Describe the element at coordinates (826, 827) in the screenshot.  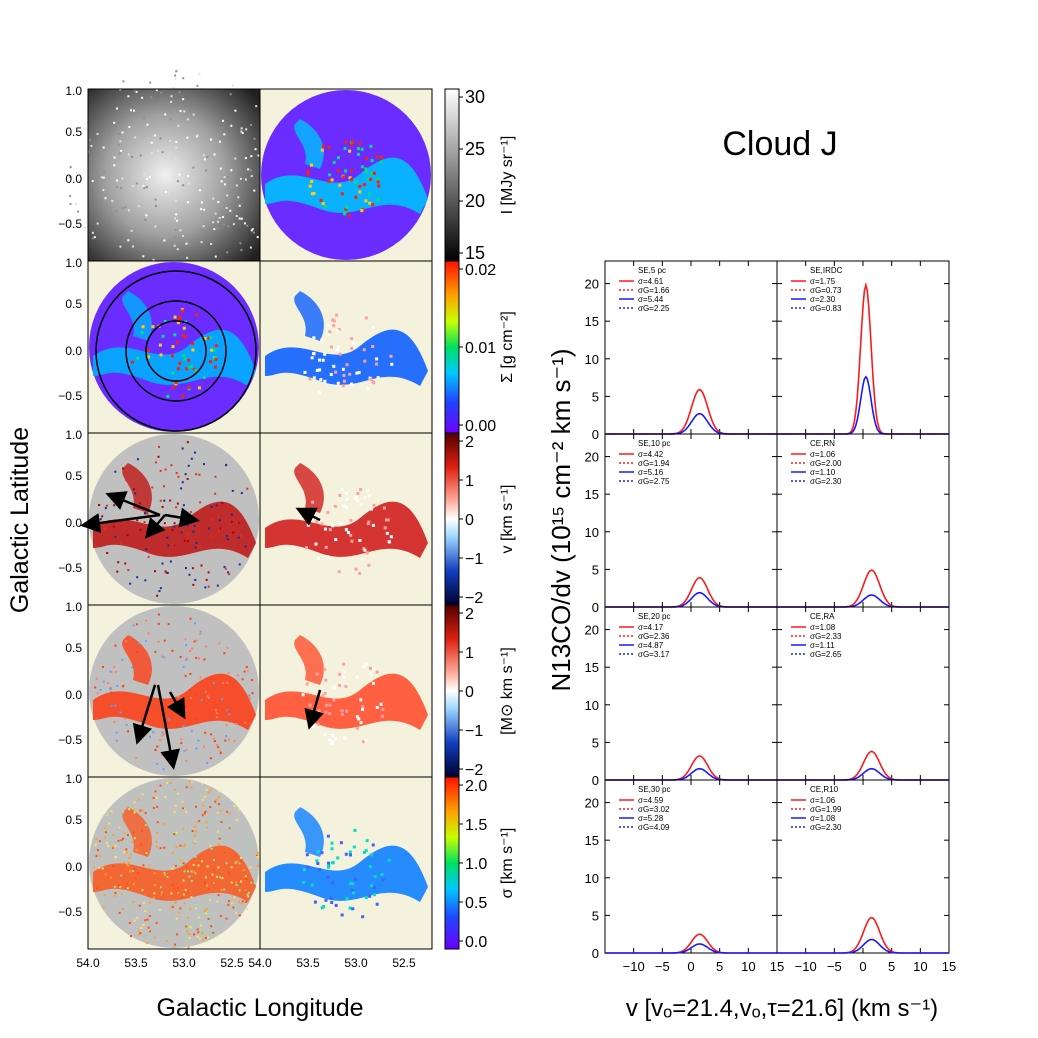
I see `legend-label: σG=2.30` at that location.